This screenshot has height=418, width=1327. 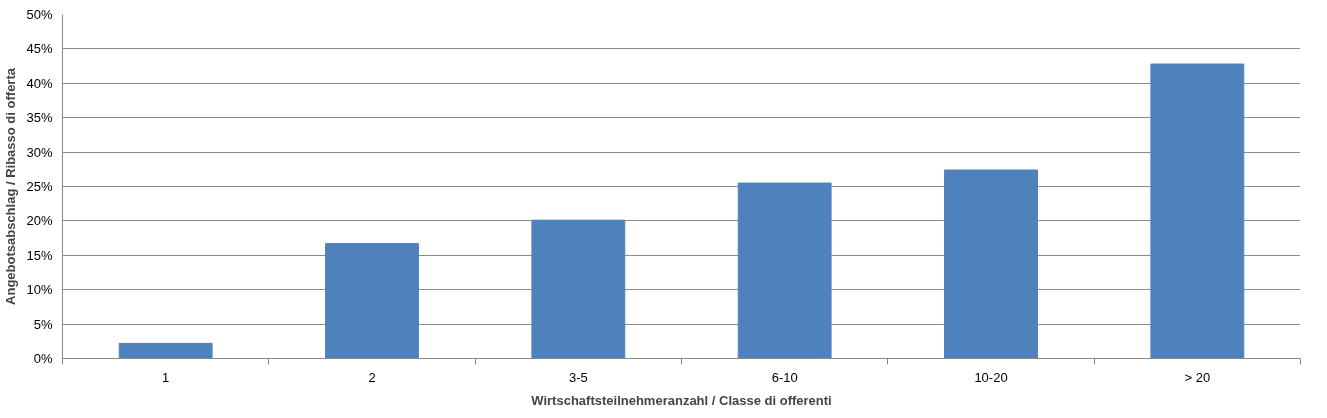 I want to click on x-tick-label: 2, so click(x=372, y=377).